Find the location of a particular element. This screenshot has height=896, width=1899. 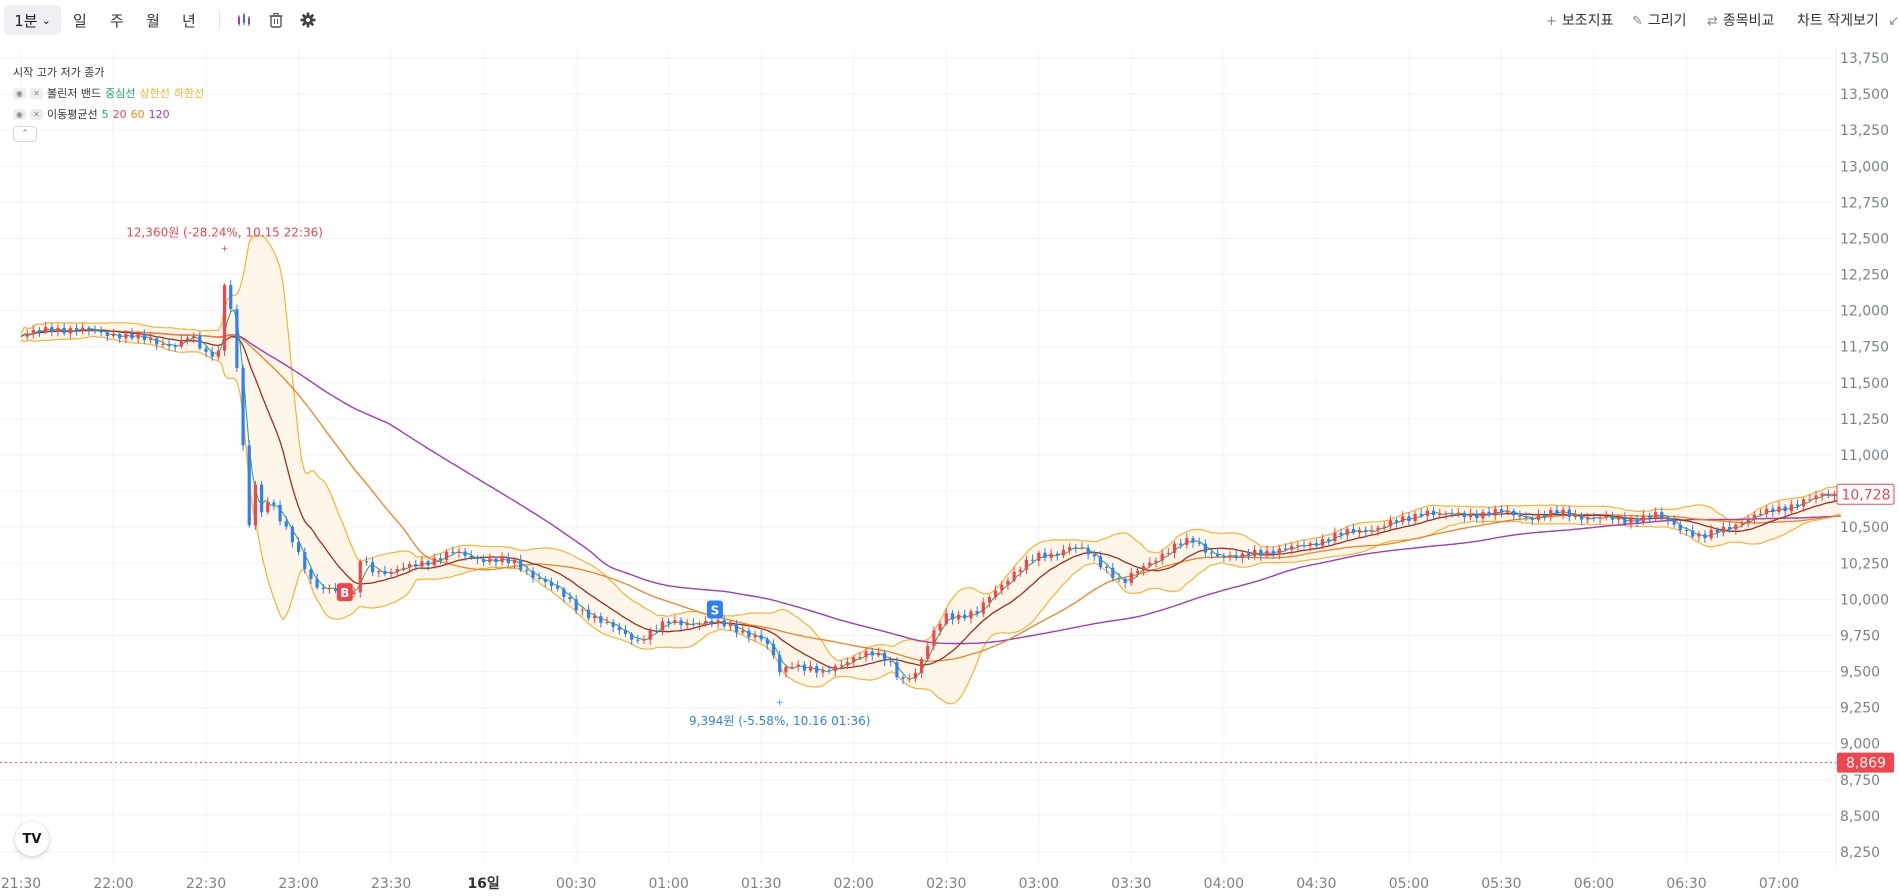

sell-marker is located at coordinates (714, 609).